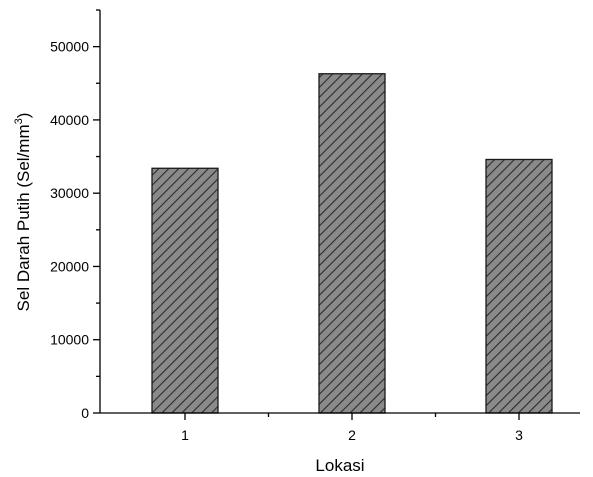  I want to click on x-tick-label: 2, so click(352, 435).